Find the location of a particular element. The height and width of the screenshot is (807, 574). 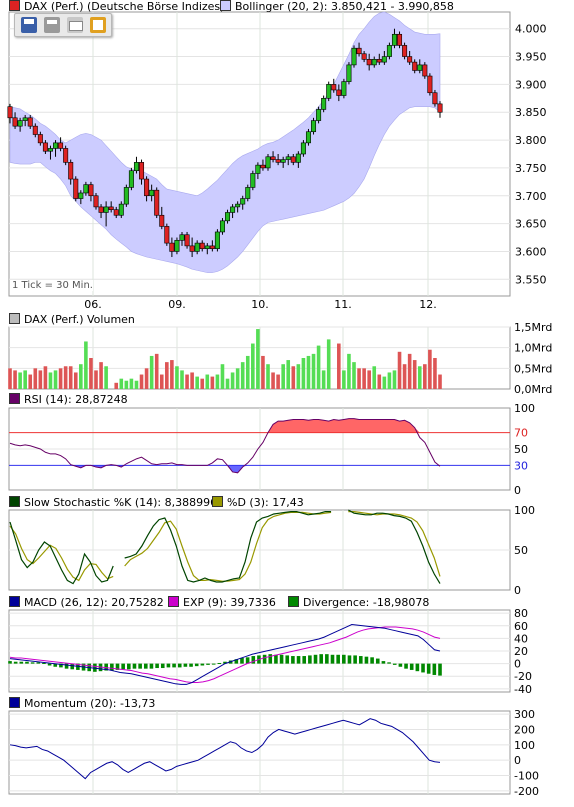

macd-ytick-4: 0 is located at coordinates (517, 664).